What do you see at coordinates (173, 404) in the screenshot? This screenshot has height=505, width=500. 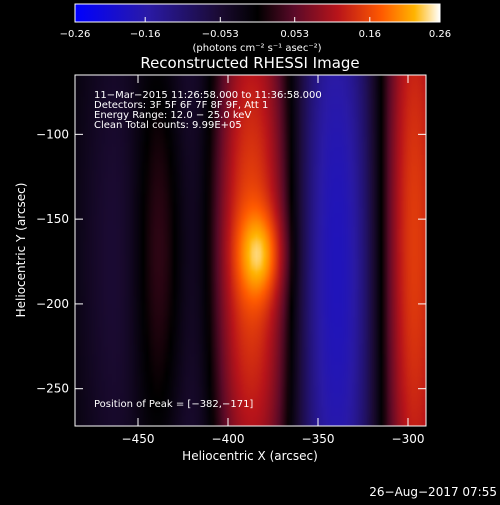 I see `peak-position-label: Position of Peak = [−382,−171]` at bounding box center [173, 404].